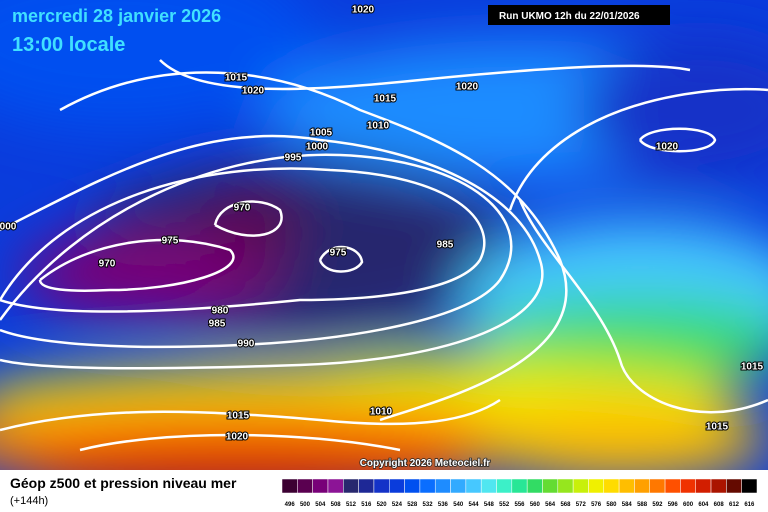 The height and width of the screenshot is (512, 768). I want to click on legend-label: 536, so click(443, 505).